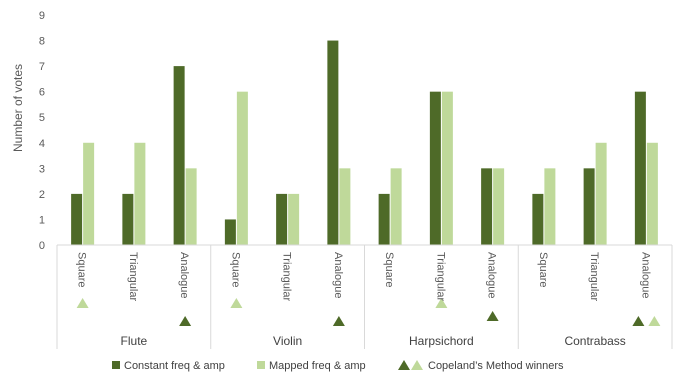 This screenshot has height=376, width=680. I want to click on y-tick-label: 0, so click(42, 246).